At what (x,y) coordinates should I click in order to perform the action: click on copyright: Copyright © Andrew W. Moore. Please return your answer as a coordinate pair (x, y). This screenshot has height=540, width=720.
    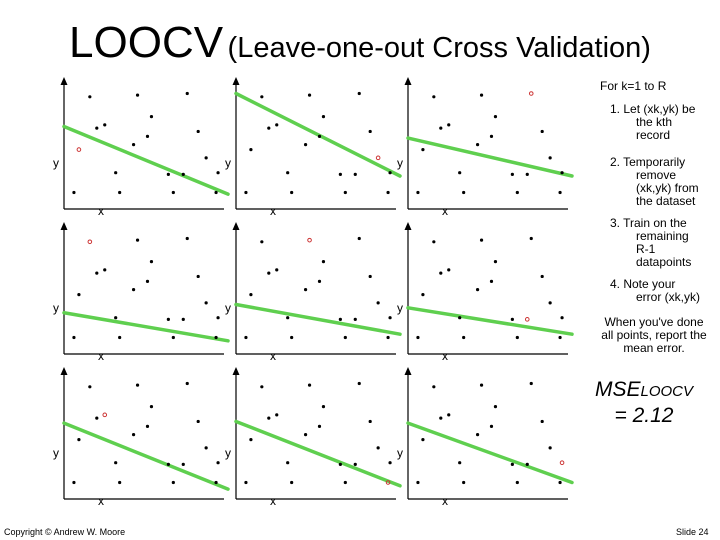
    Looking at the image, I should click on (65, 532).